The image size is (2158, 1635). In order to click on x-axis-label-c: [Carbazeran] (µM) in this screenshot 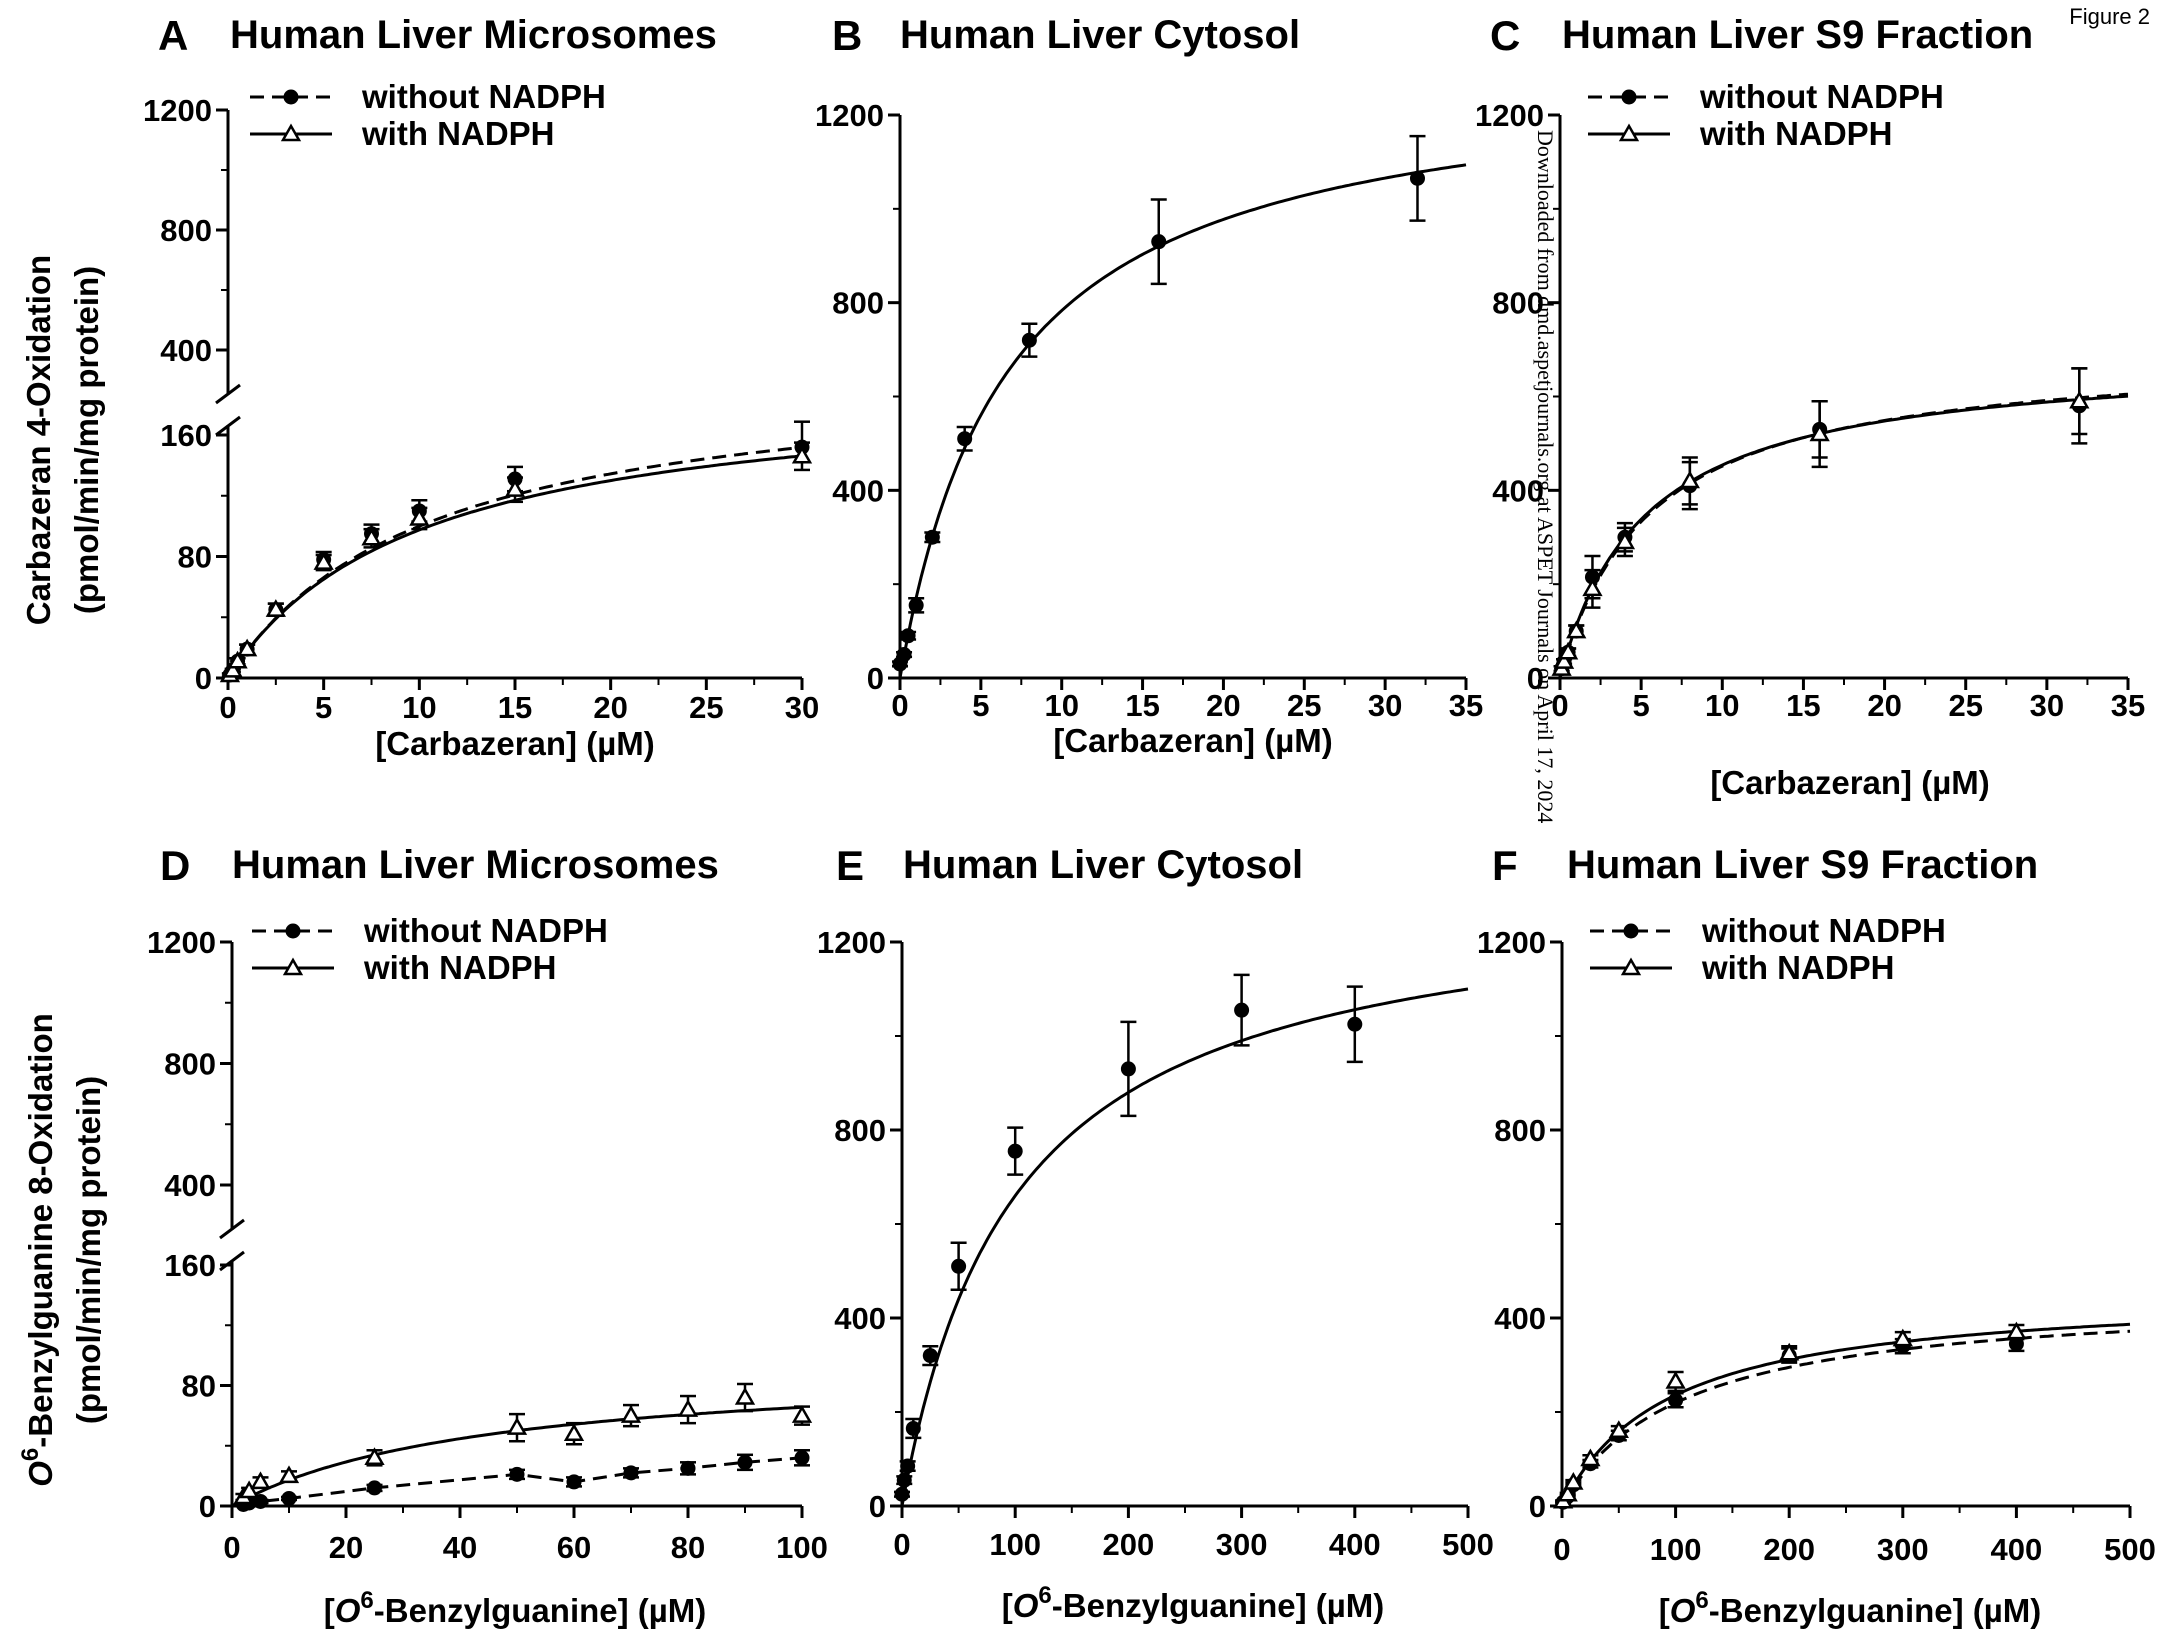, I will do `click(1849, 782)`.